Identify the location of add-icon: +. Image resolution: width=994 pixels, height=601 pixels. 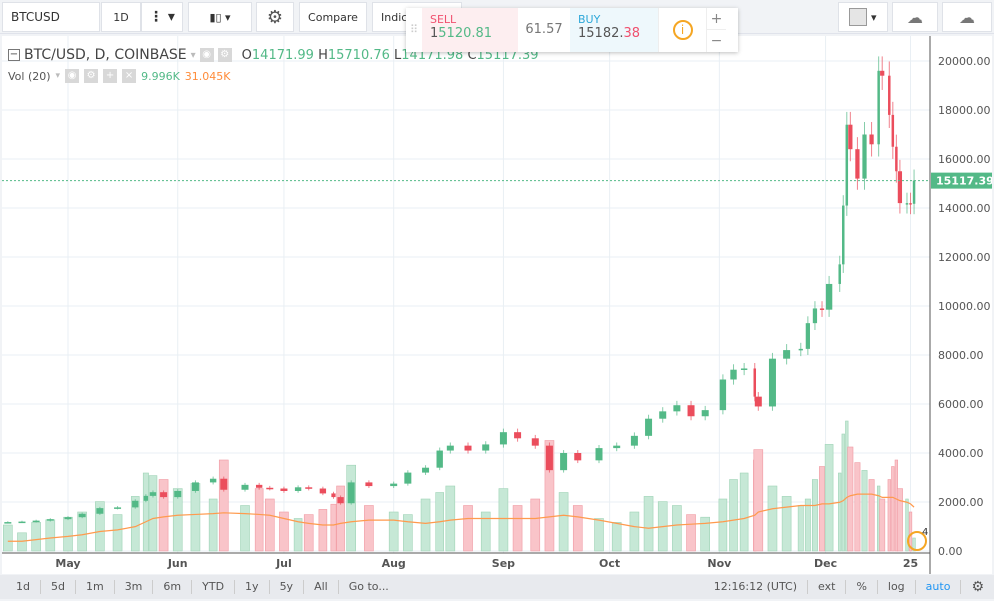
(110, 76).